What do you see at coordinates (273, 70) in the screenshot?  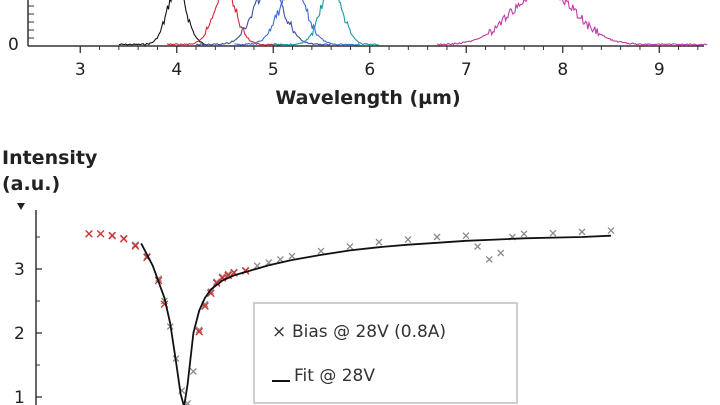 I see `x-tick-label: 5` at bounding box center [273, 70].